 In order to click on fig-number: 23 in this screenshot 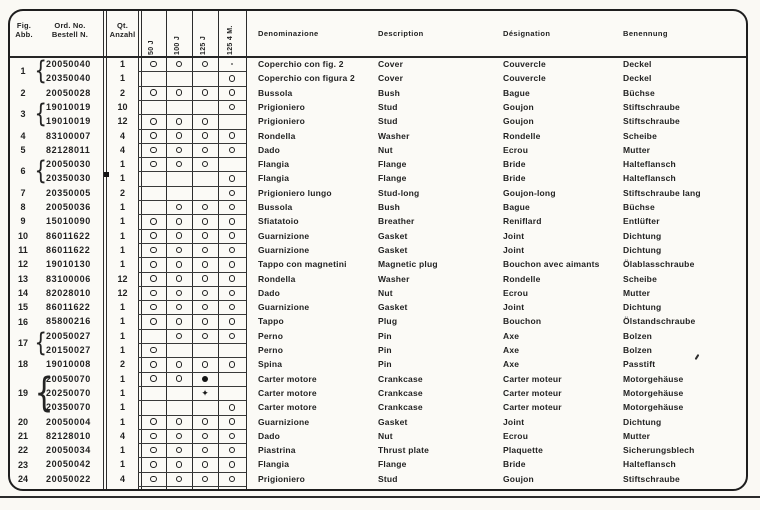, I will do `click(22, 464)`.